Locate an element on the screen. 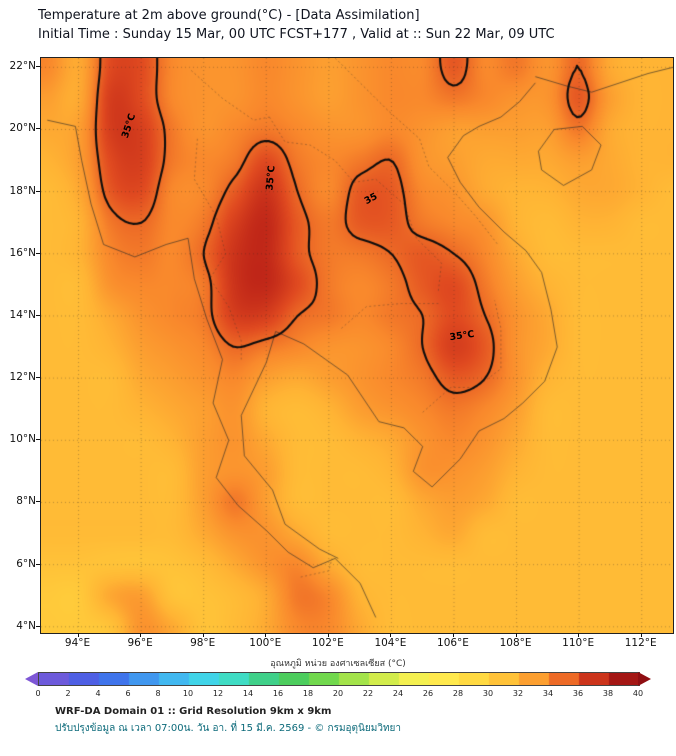 Image resolution: width=676 pixels, height=756 pixels. lat-tick-label: 8°N is located at coordinates (26, 501).